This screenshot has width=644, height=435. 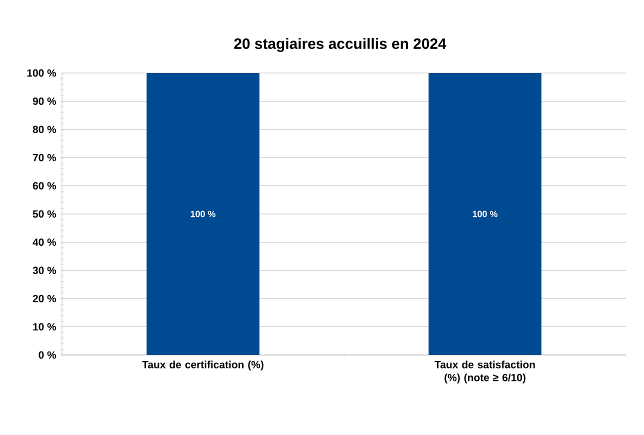 I want to click on y-tick-label: 20 %, so click(x=44, y=298).